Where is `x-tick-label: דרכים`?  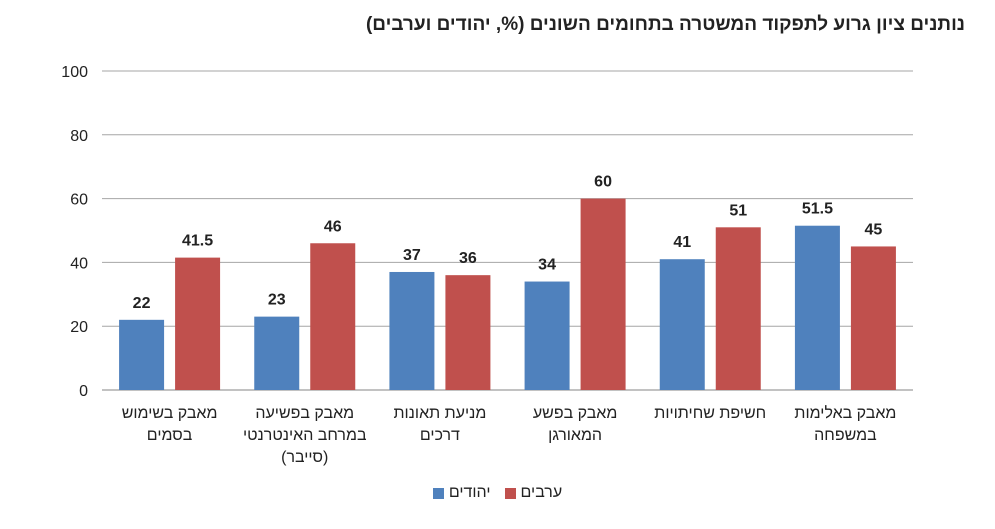 x-tick-label: דרכים is located at coordinates (440, 435).